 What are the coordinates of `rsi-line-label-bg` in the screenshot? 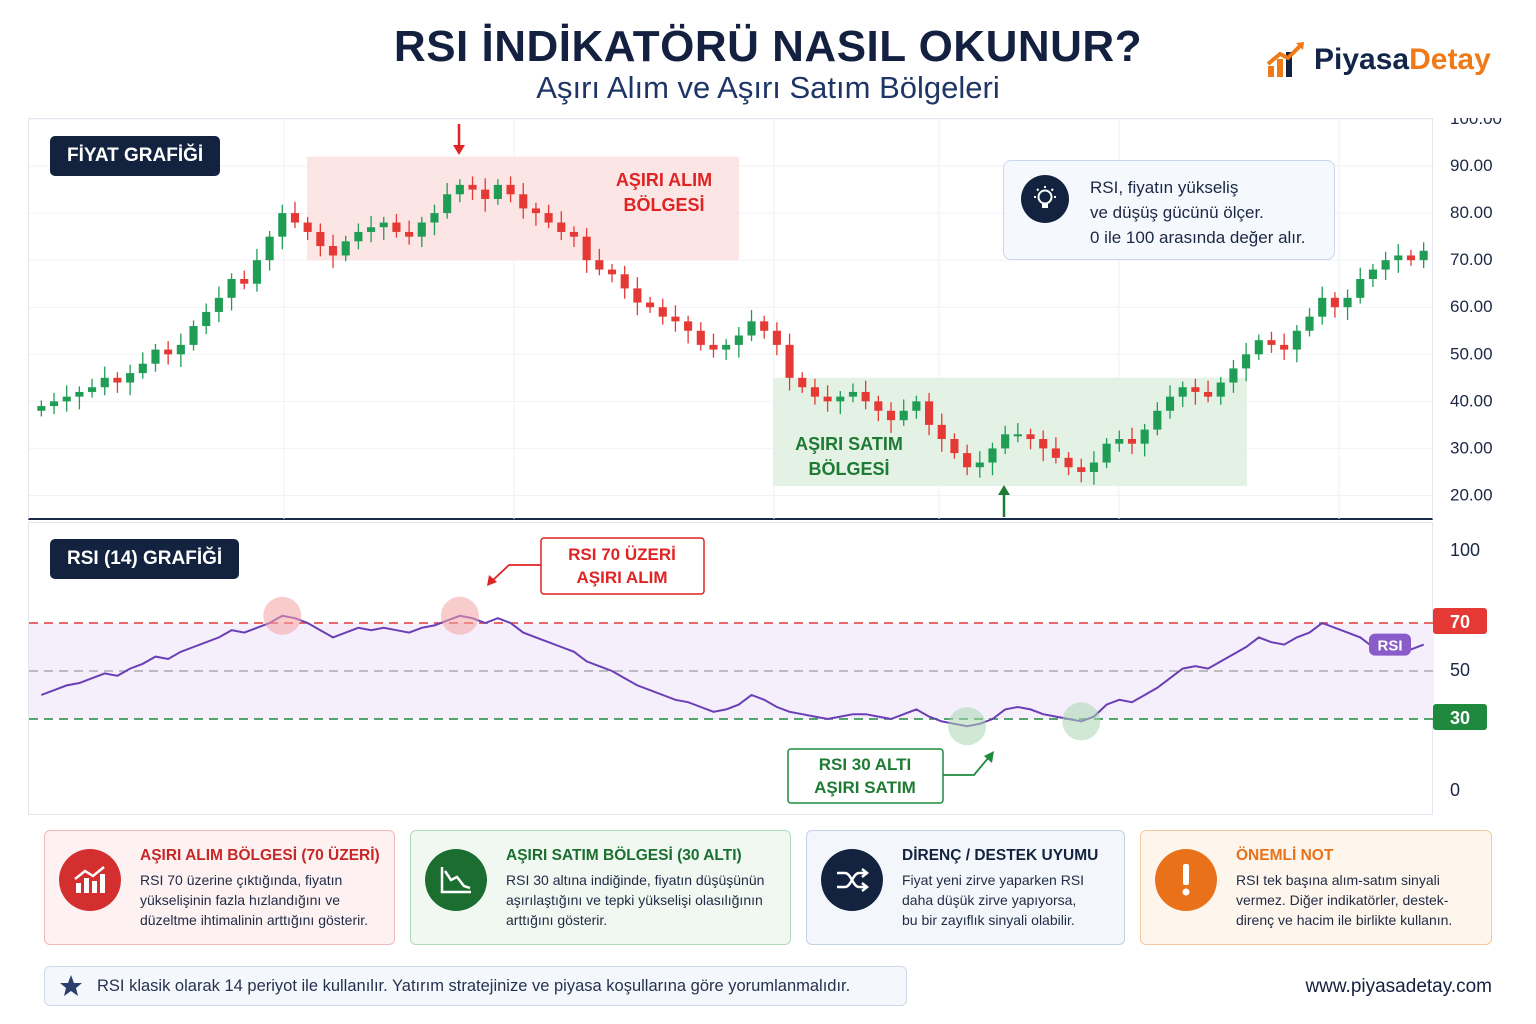 It's located at (1390, 644).